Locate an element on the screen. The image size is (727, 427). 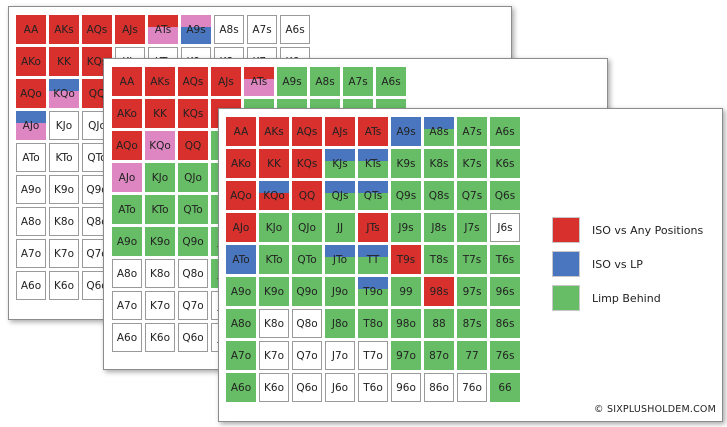
hand-label: J6o is located at coordinates (340, 387).